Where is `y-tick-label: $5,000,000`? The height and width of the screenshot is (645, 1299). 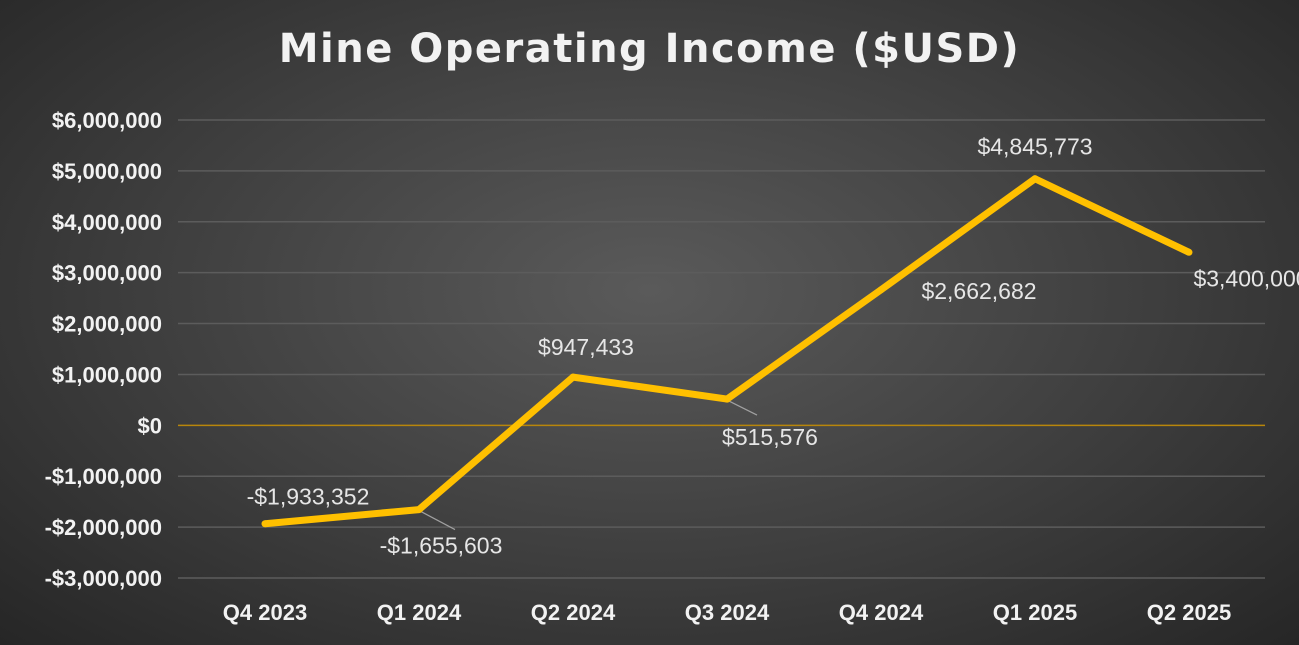 y-tick-label: $5,000,000 is located at coordinates (107, 171).